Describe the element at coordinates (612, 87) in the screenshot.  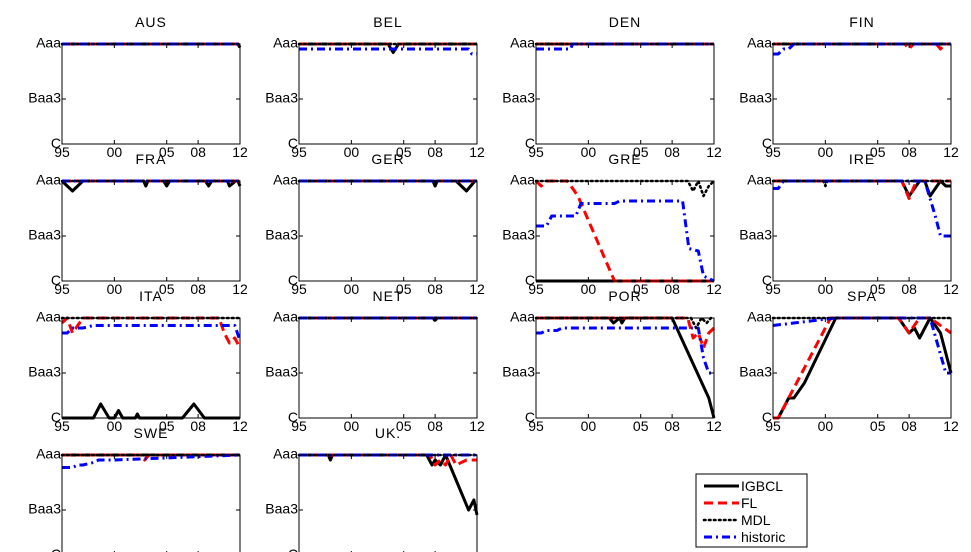
I see `panel-den: DEN Aaa Baa3 C95 00 05 08 12` at that location.